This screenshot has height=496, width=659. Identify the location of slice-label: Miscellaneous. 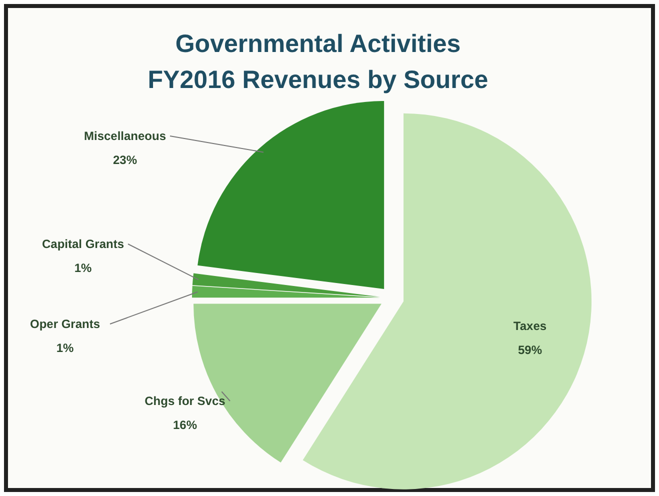
(125, 136).